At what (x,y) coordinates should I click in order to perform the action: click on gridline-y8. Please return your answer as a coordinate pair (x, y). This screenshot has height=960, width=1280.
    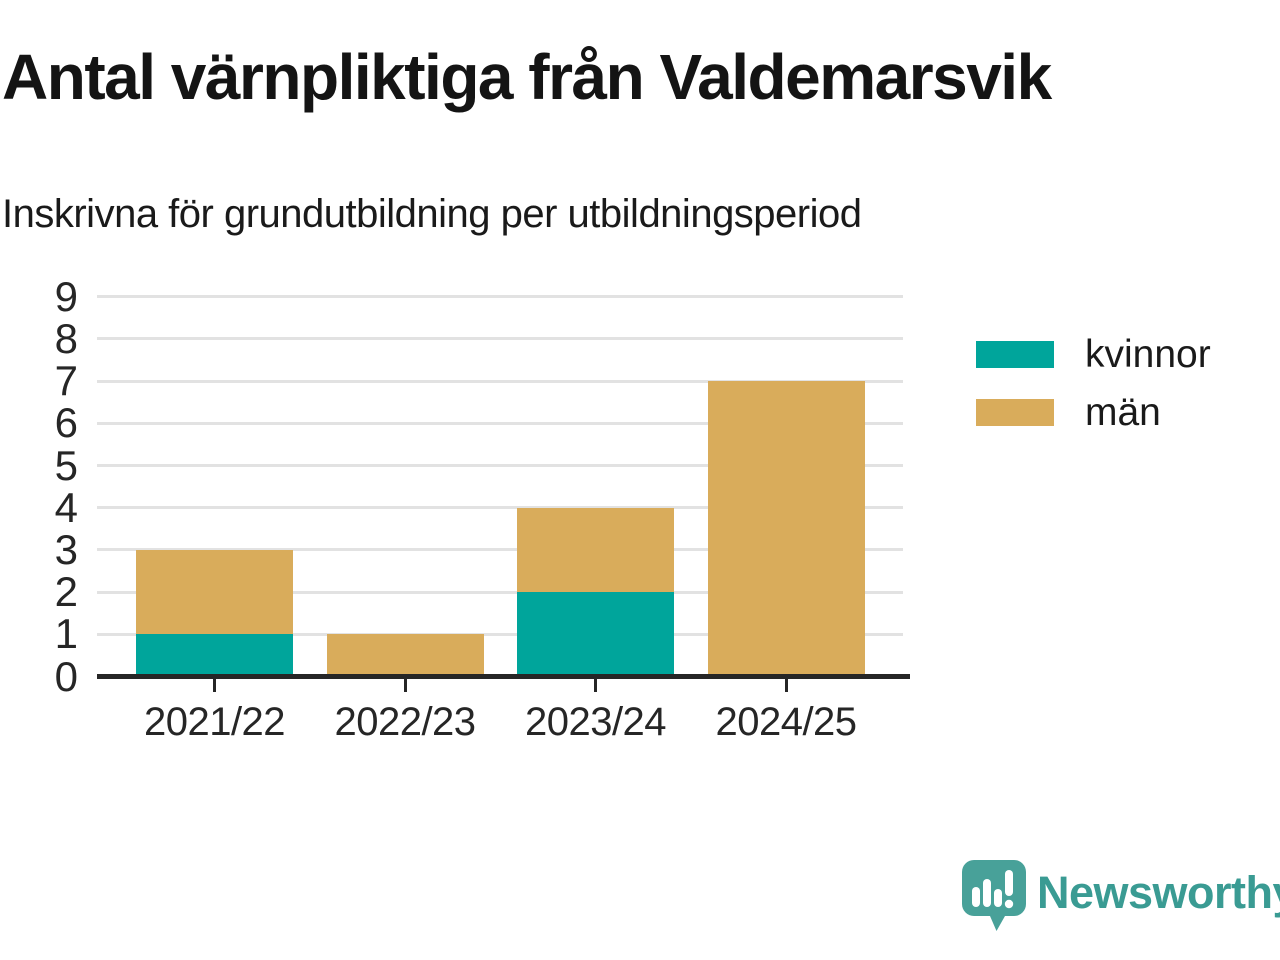
    Looking at the image, I should click on (500, 339).